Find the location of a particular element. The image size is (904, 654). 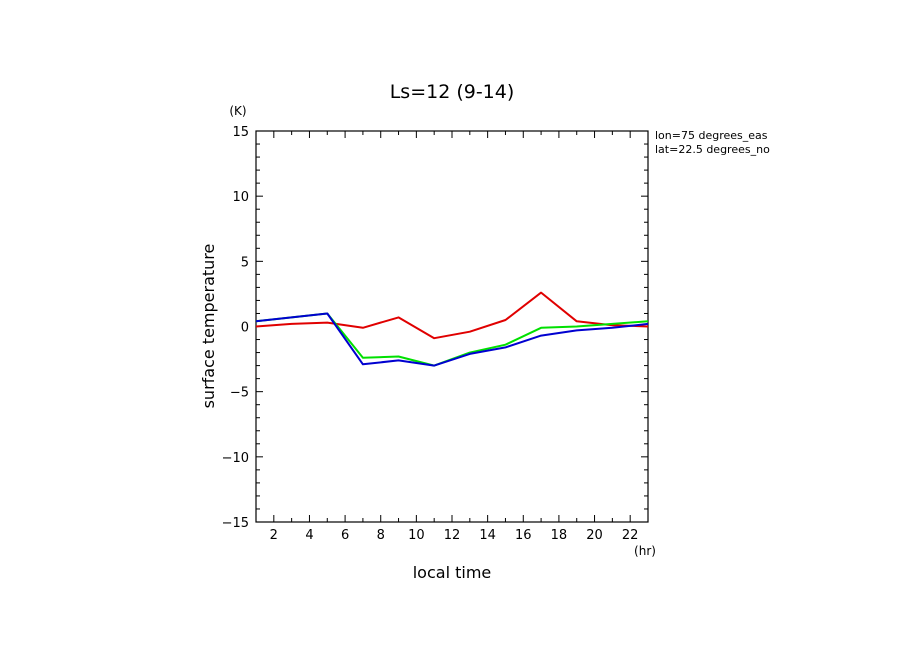

y-tick-label: 0 is located at coordinates (245, 328).